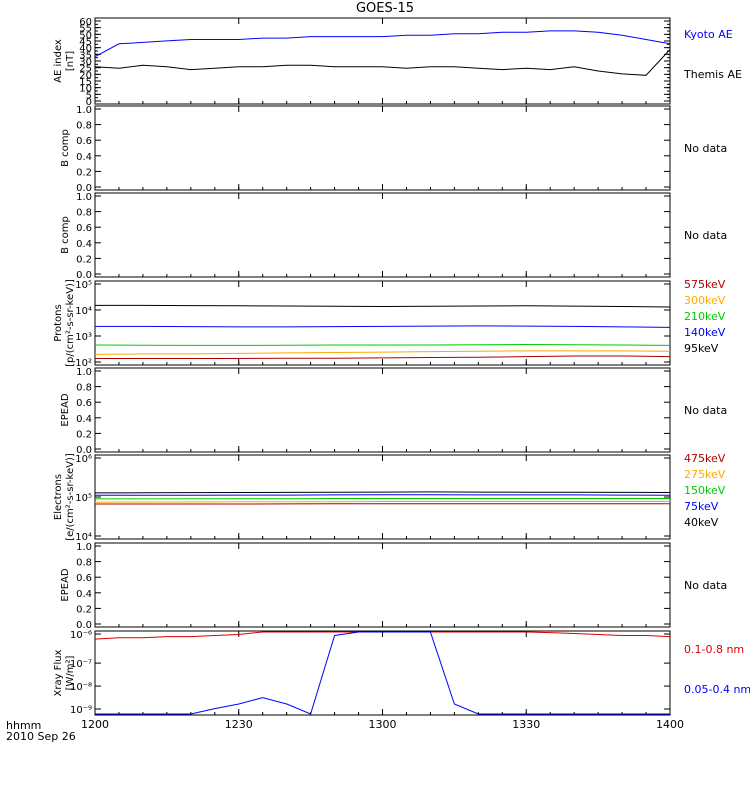  I want to click on y-axis-label: [W/m²], so click(70, 672).